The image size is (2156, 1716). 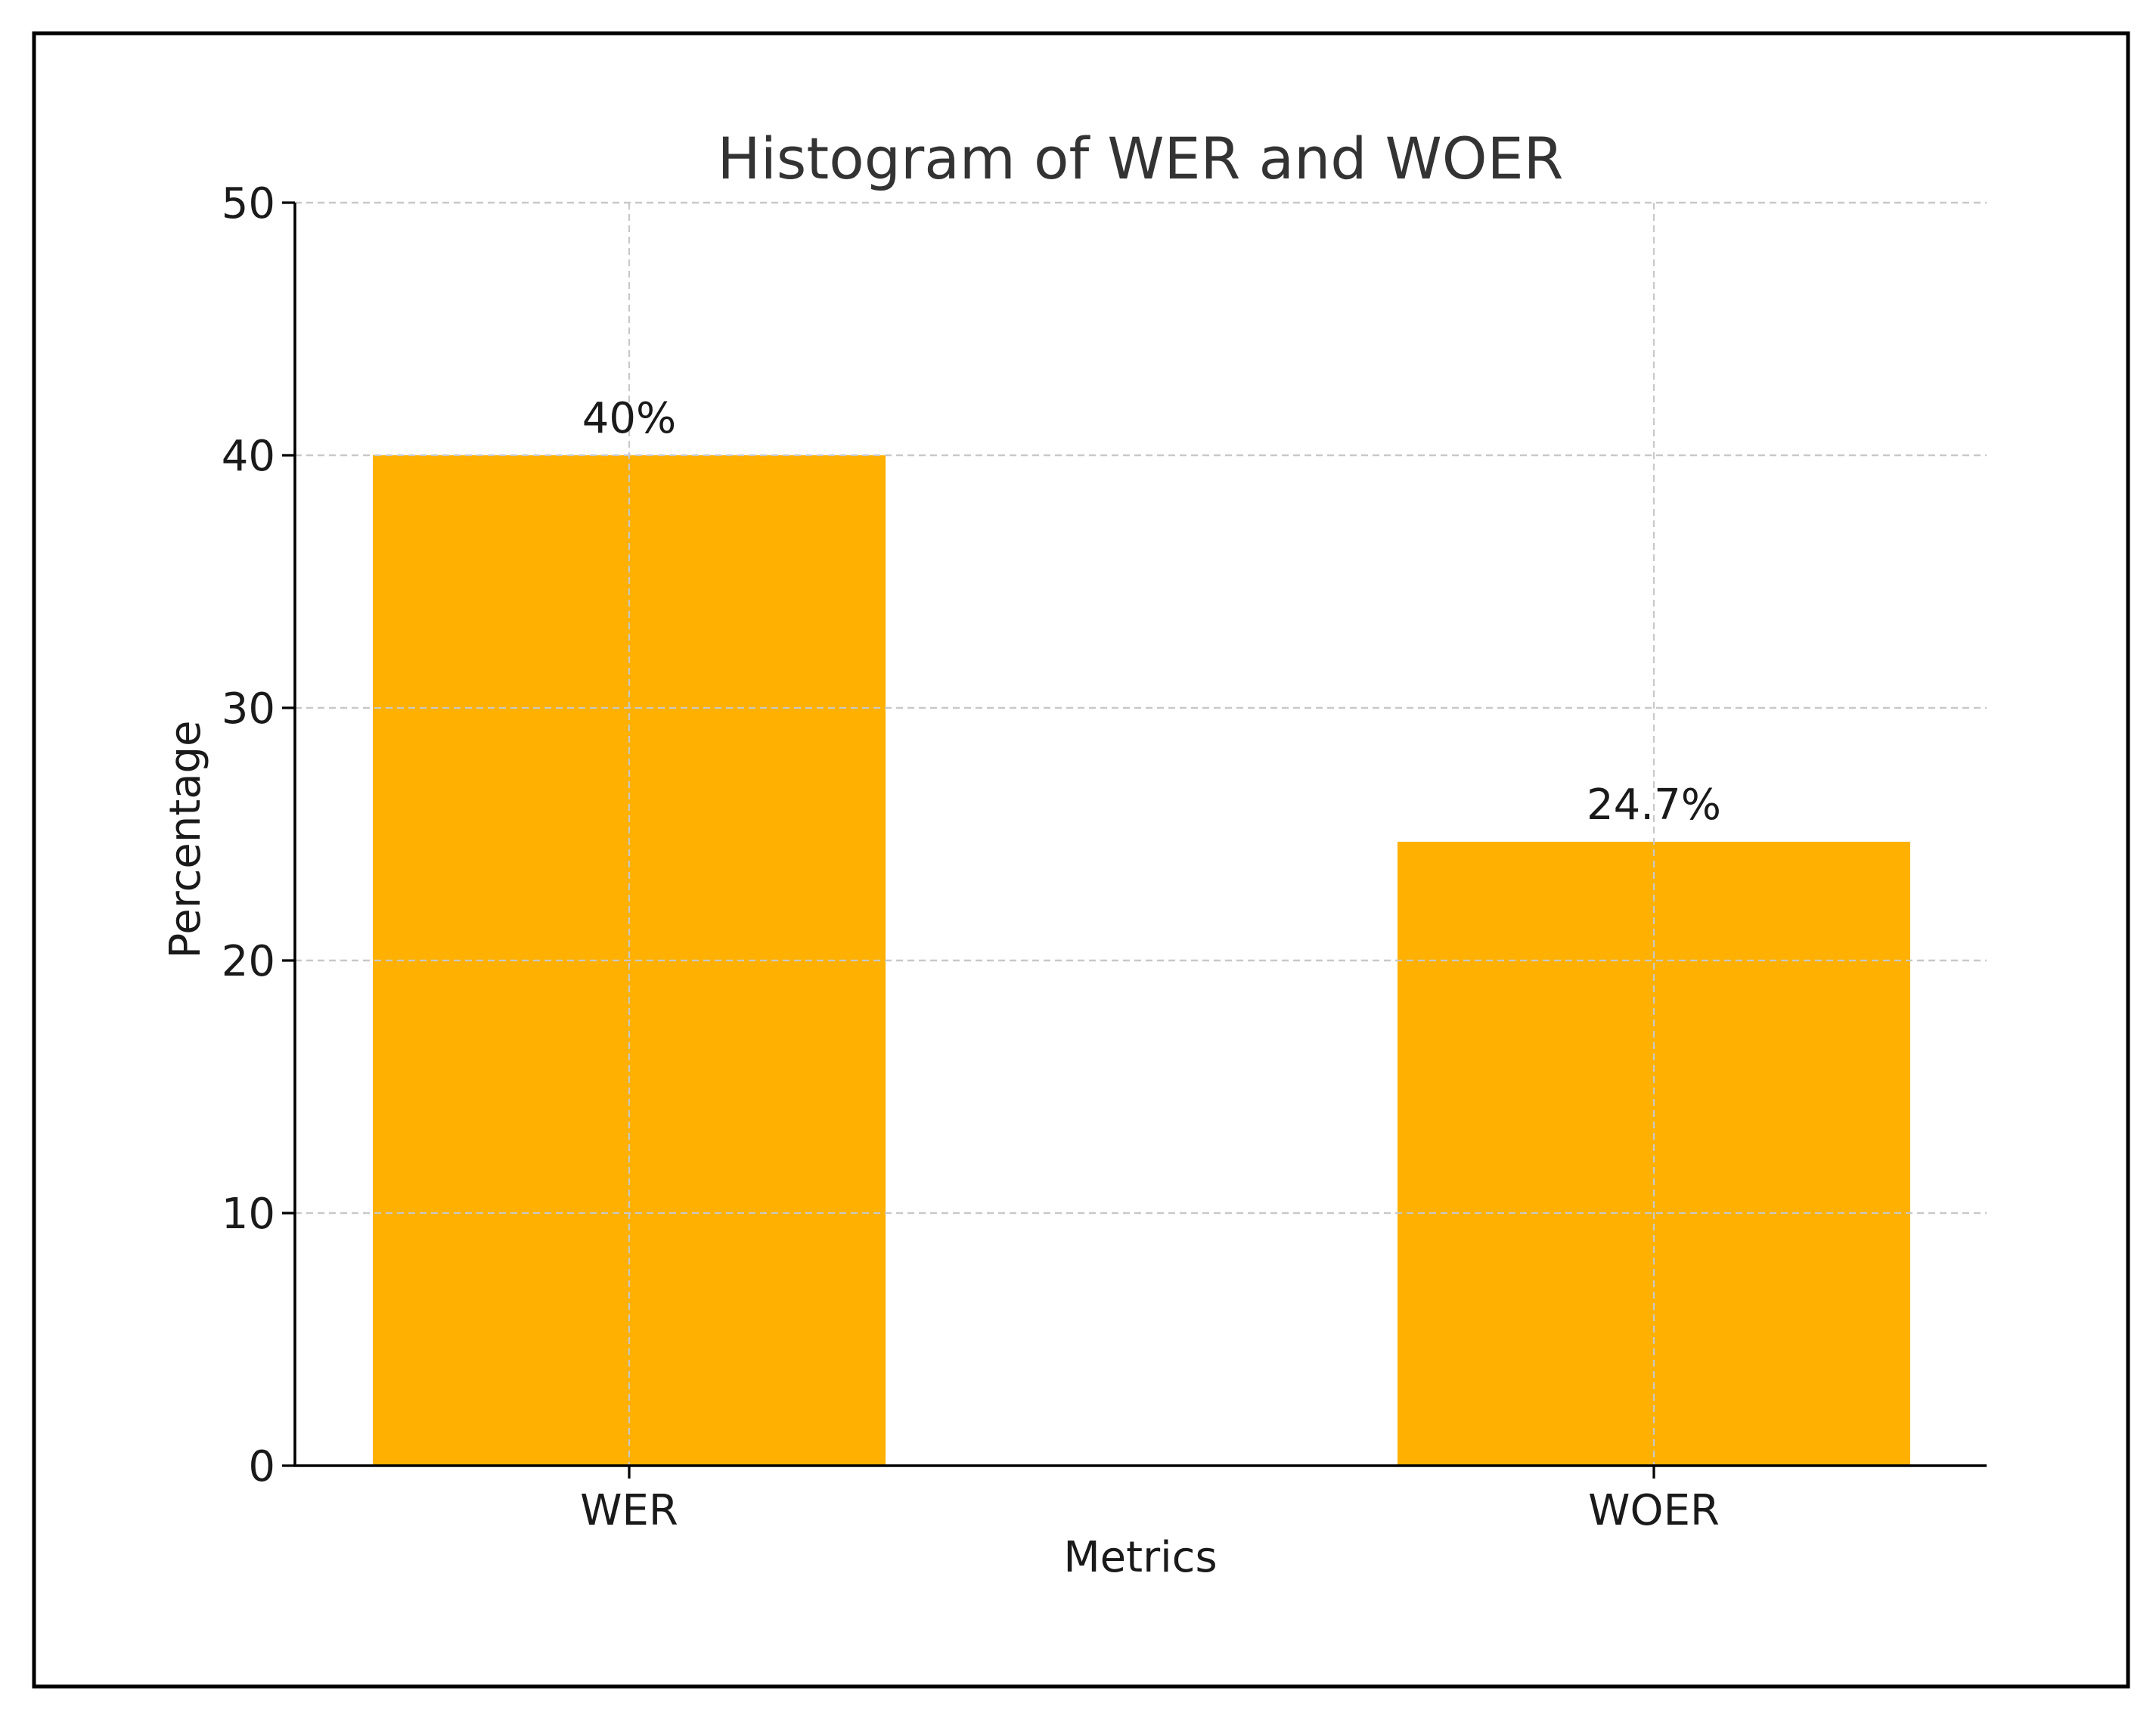 What do you see at coordinates (1654, 805) in the screenshot?
I see `data-label: 24.7%` at bounding box center [1654, 805].